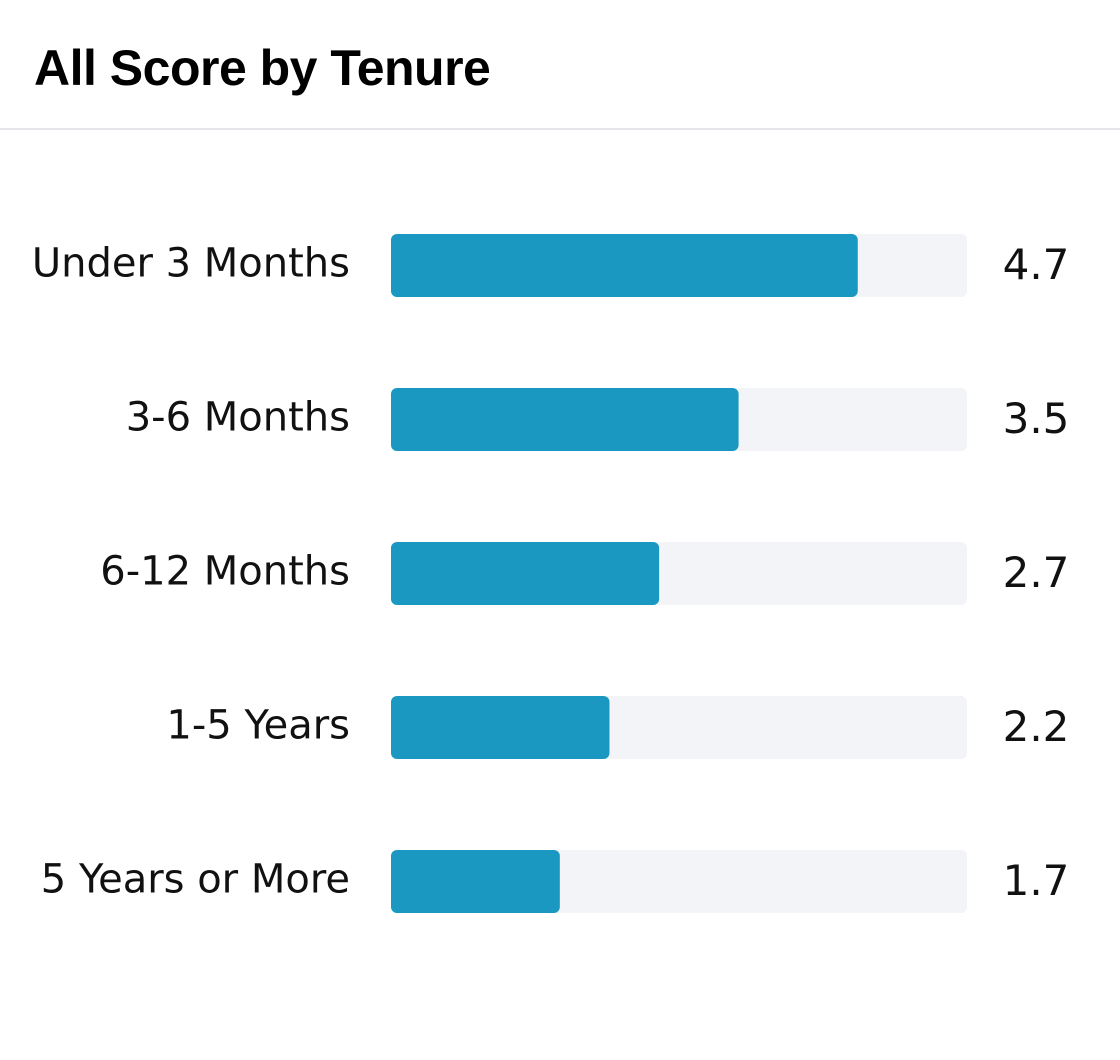 Image resolution: width=1120 pixels, height=1060 pixels. What do you see at coordinates (1036, 572) in the screenshot?
I see `value-label: 2.7` at bounding box center [1036, 572].